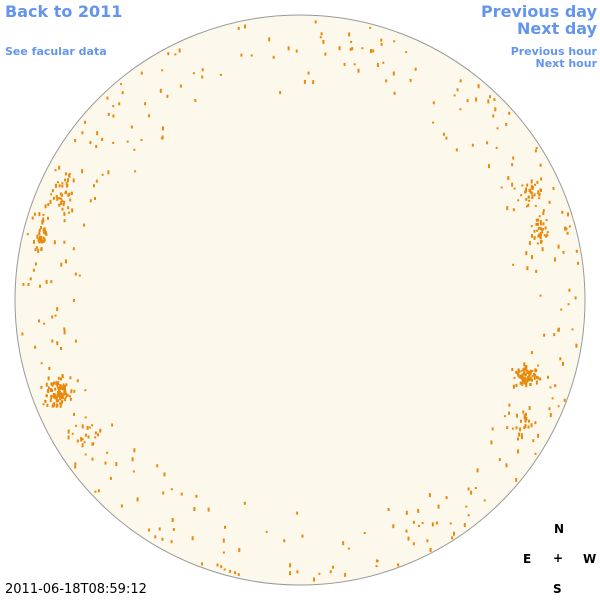  Describe the element at coordinates (566, 63) in the screenshot. I see `next-hour-link: Next hour` at that location.